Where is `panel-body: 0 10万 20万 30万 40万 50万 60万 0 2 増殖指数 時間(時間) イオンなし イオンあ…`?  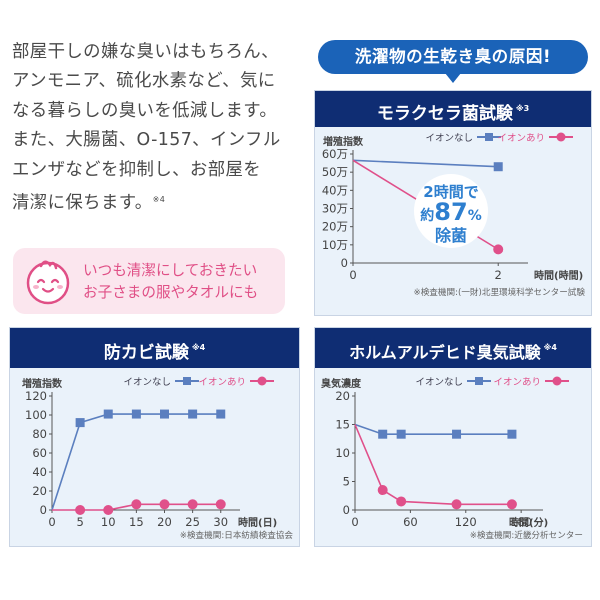 panel-body: 0 10万 20万 30万 40万 50万 60万 0 2 増殖指数 時間(時間) イオンなし イオンあ… is located at coordinates (453, 221).